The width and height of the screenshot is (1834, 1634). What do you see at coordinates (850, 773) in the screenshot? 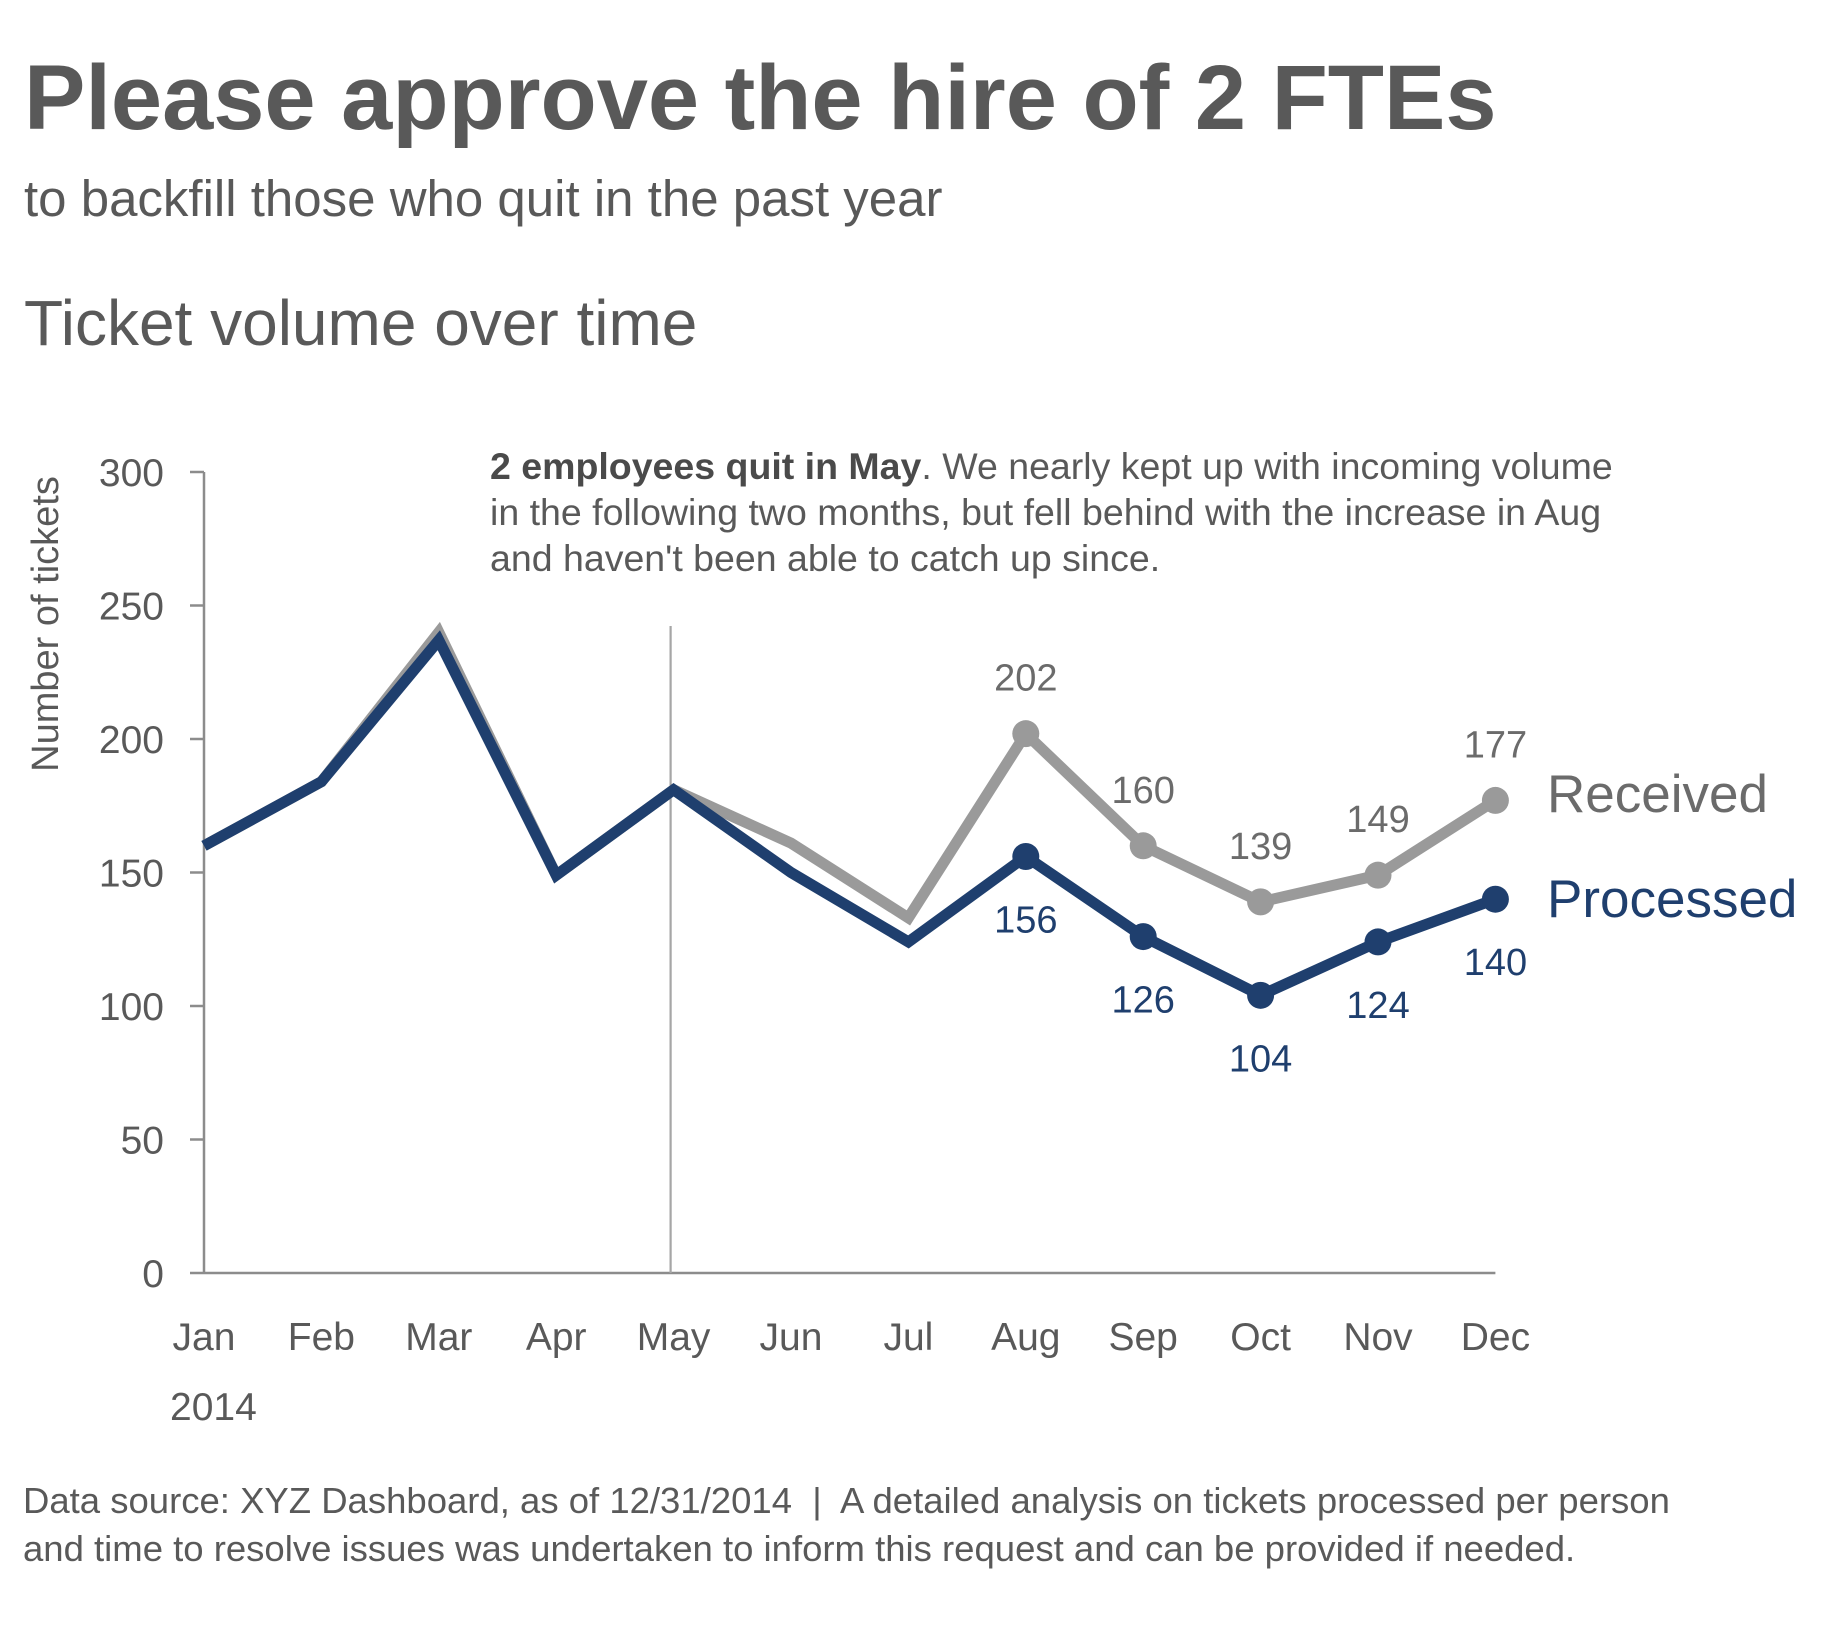
I see `received-line` at bounding box center [850, 773].